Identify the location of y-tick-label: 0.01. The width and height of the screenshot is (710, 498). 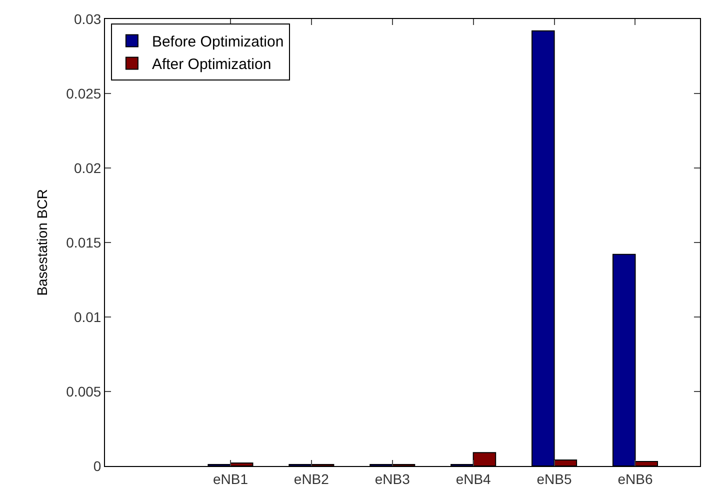
(88, 316).